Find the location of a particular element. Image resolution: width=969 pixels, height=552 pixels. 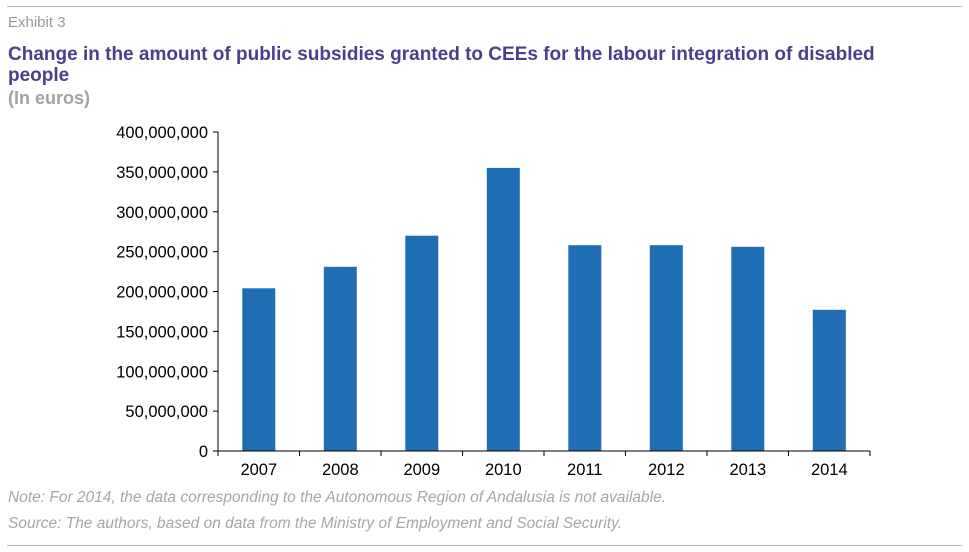

y-tick-label: 50,000,000 is located at coordinates (166, 412).